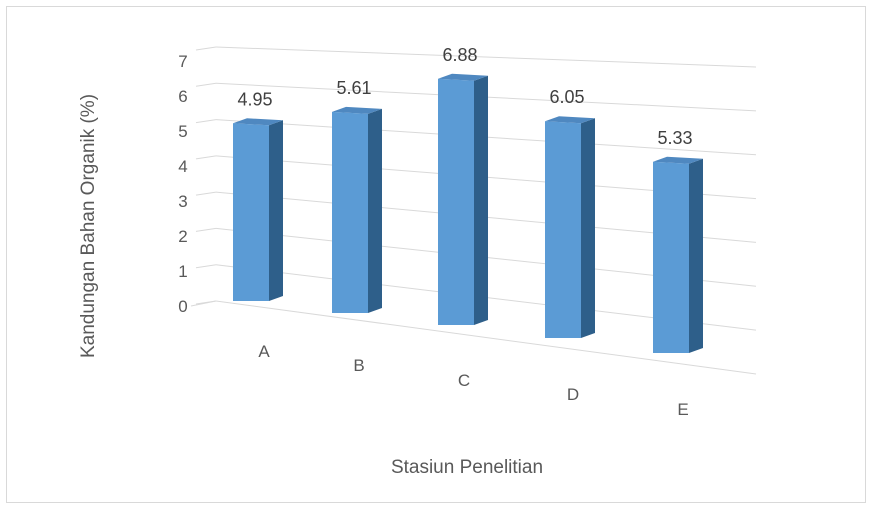  Describe the element at coordinates (182, 131) in the screenshot. I see `y-tick-label: 5` at that location.